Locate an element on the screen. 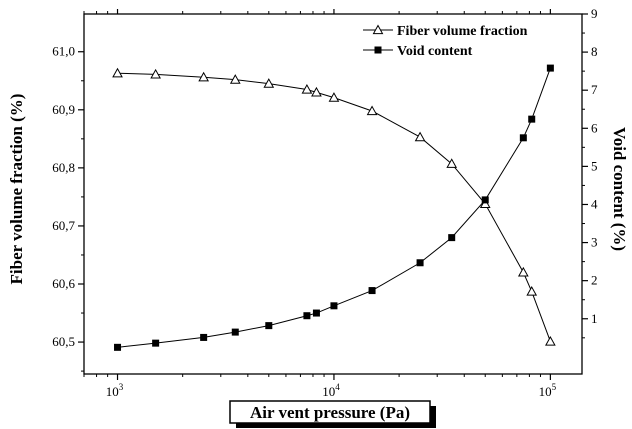  y-right-tick-label-3: 4 is located at coordinates (594, 203).